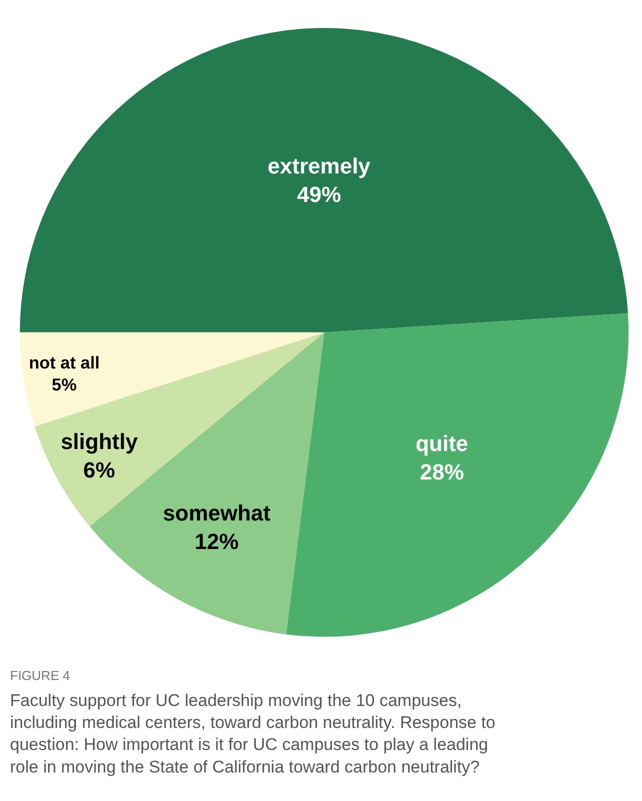 Image resolution: width=642 pixels, height=801 pixels. What do you see at coordinates (320, 165) in the screenshot?
I see `slice-label: extremely` at bounding box center [320, 165].